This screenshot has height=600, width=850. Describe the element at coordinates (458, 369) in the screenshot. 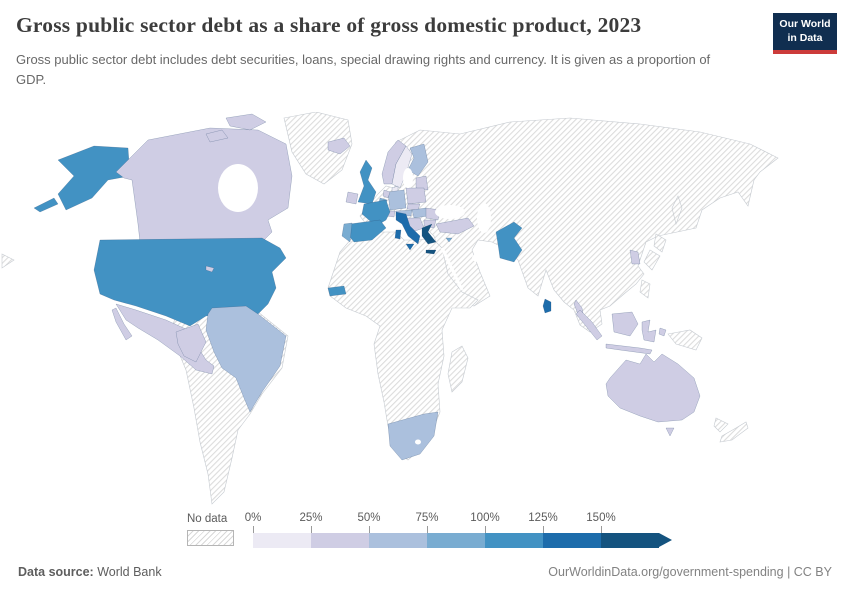

I see `region-madagascar-nodata` at that location.